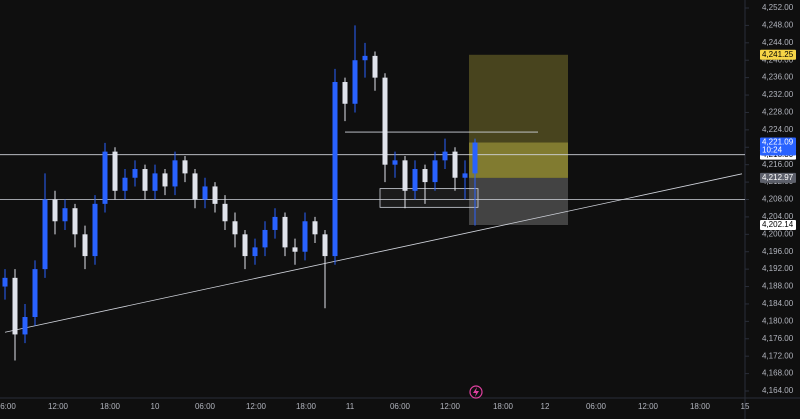 The width and height of the screenshot is (800, 419). I want to click on y-tick-label: 4,172.00, so click(778, 355).